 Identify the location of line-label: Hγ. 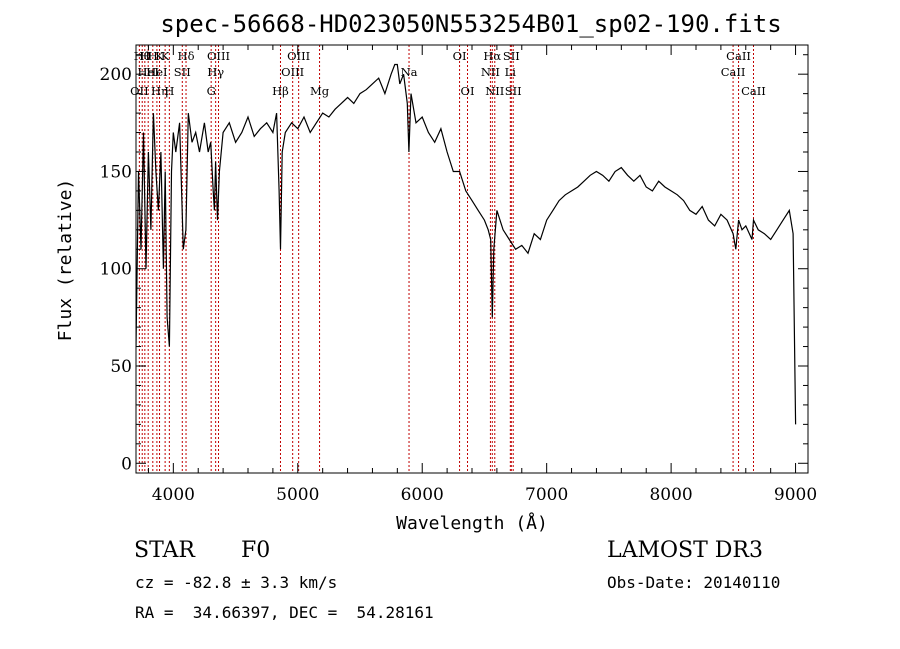
(215, 72).